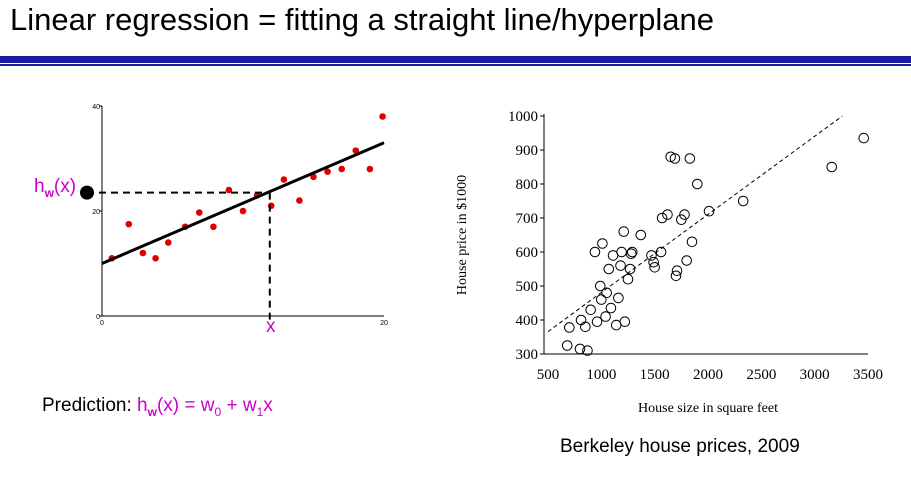  Describe the element at coordinates (455, 59) in the screenshot. I see `title-rule` at that location.